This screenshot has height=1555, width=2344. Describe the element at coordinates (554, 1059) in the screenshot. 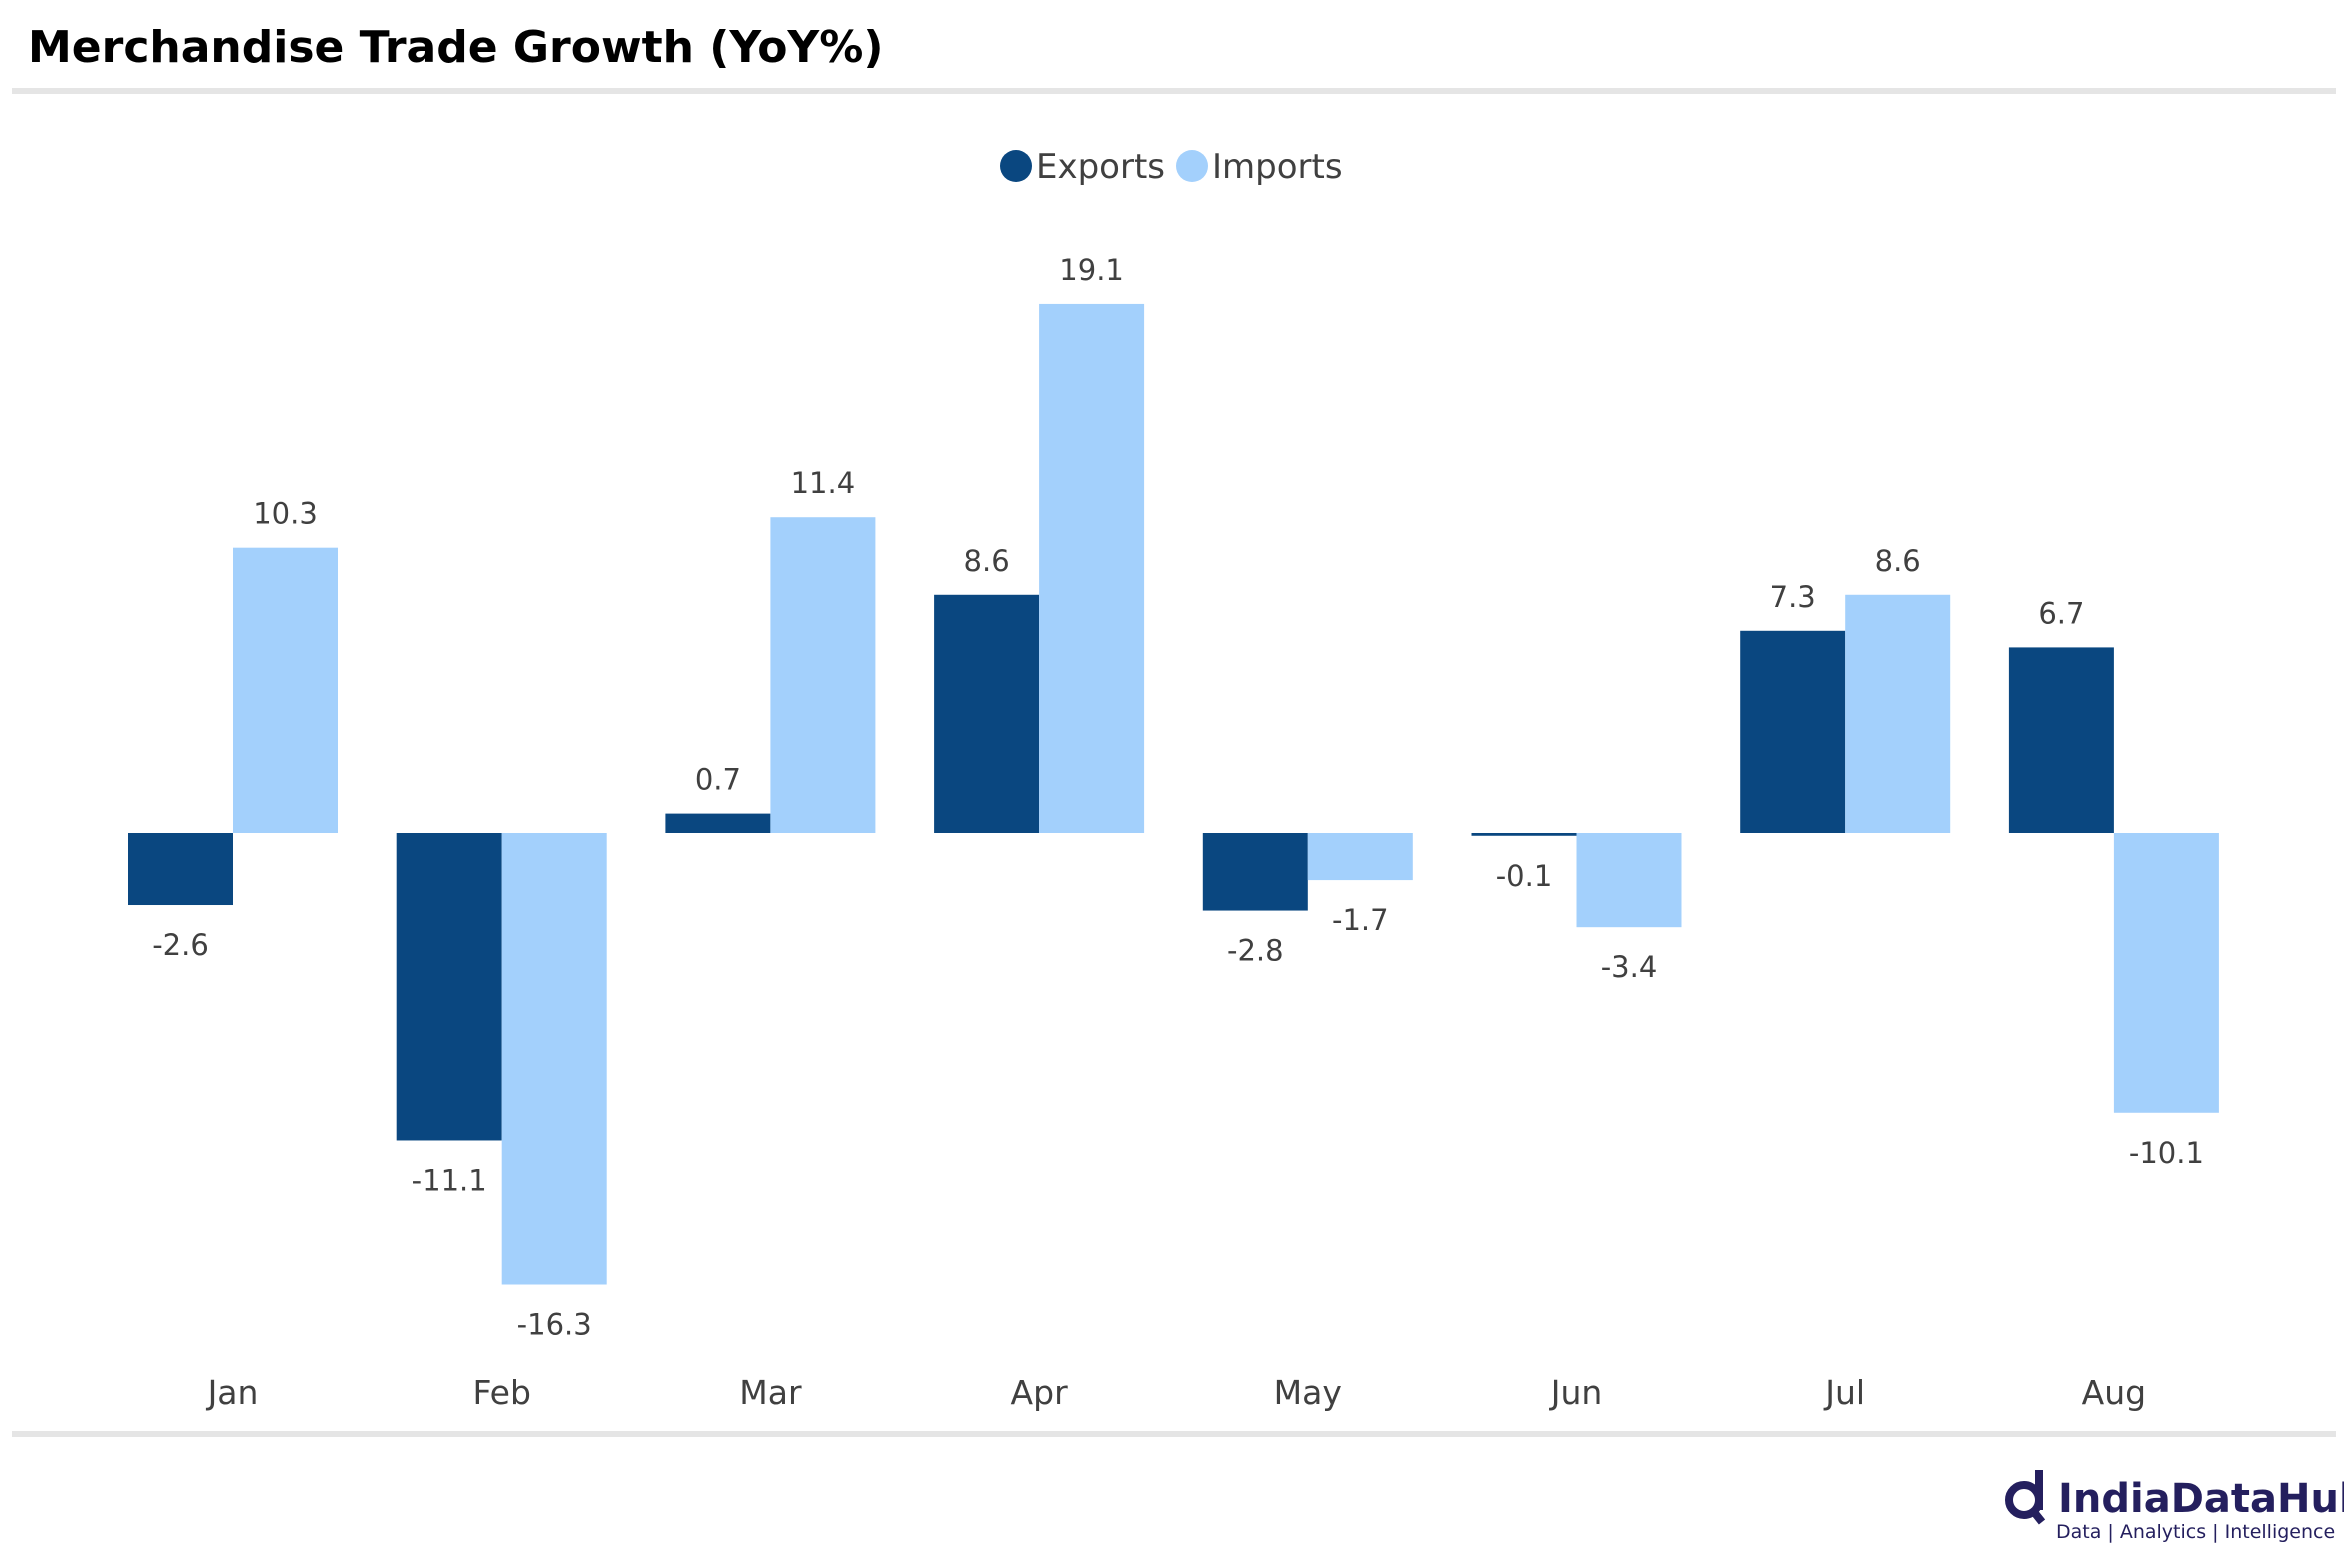

I see `bar-imports-feb` at that location.